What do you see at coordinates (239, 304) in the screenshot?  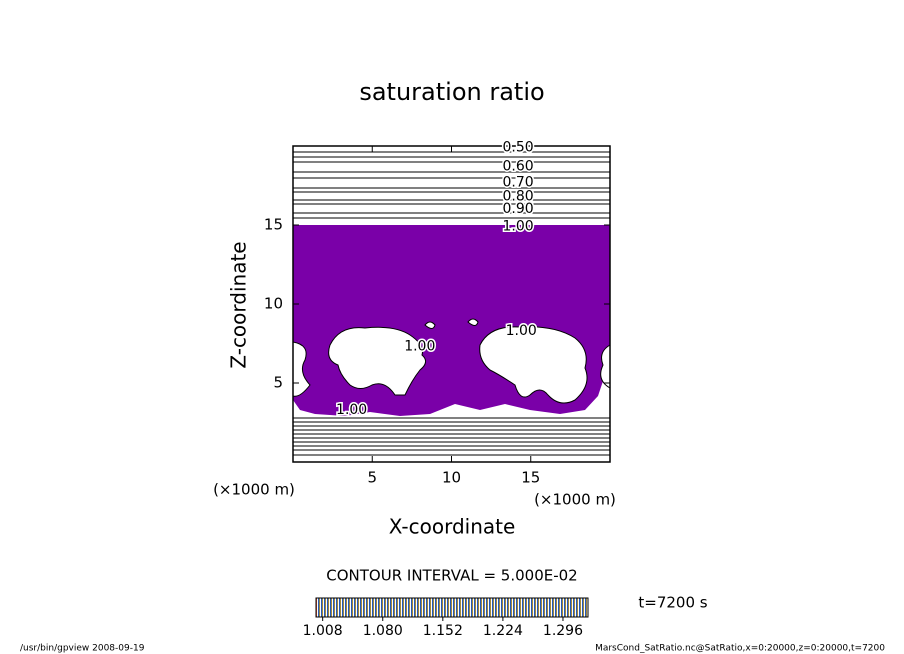 I see `y-axis-label: Z-coordinate` at bounding box center [239, 304].